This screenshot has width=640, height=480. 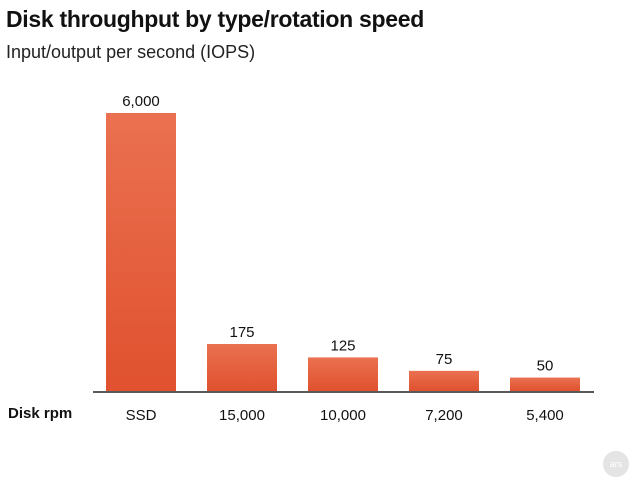 What do you see at coordinates (131, 52) in the screenshot?
I see `chart-subtitle: Input/output per second (IOPS)` at bounding box center [131, 52].